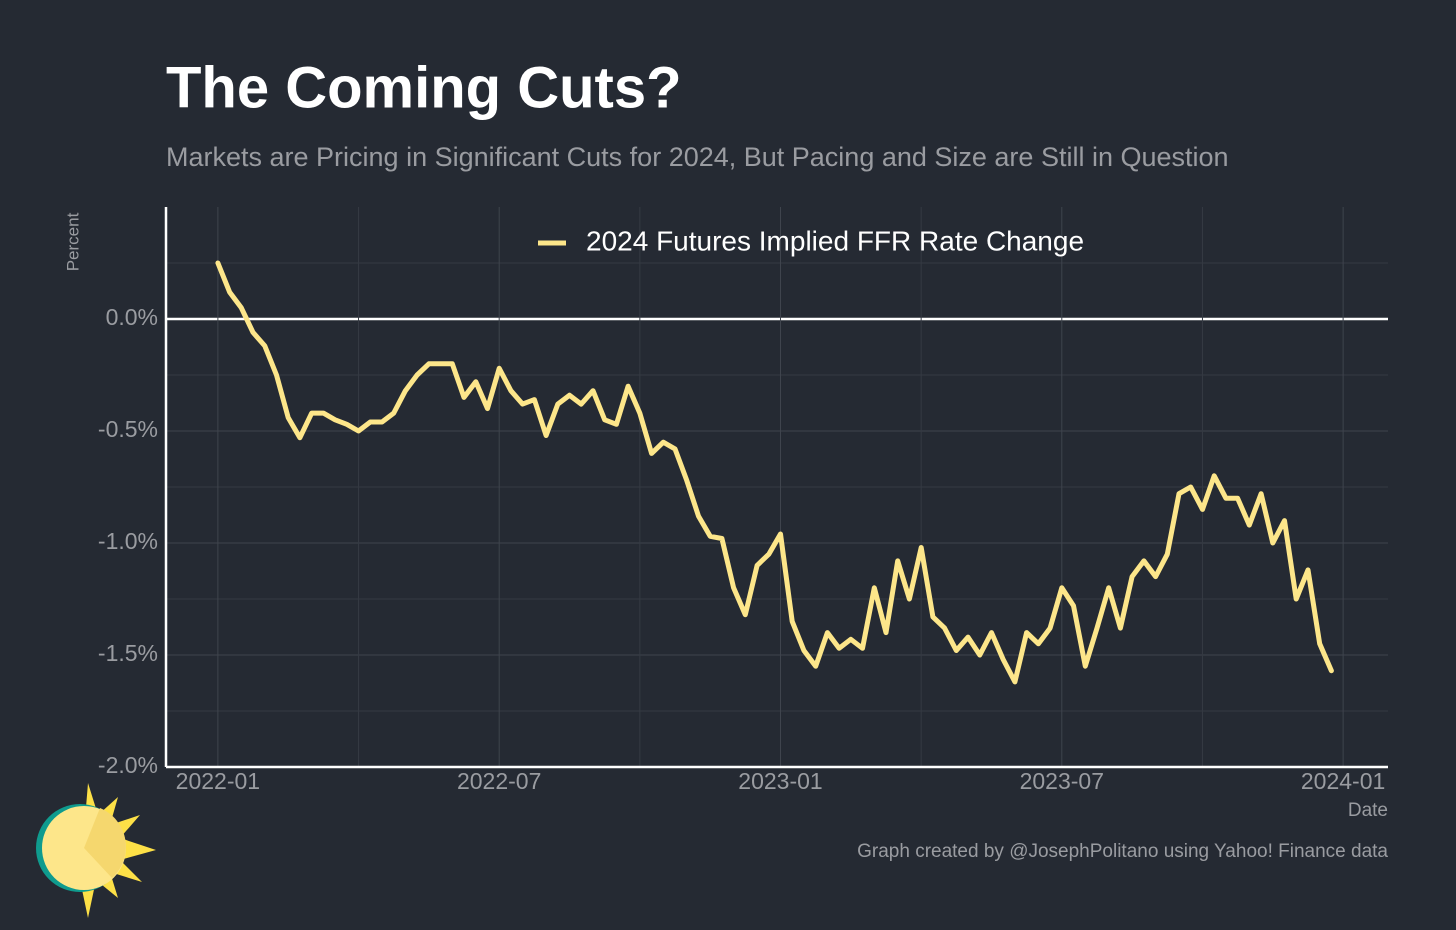 This screenshot has width=1456, height=930. Describe the element at coordinates (105, 843) in the screenshot. I see `logo-shade` at that location.